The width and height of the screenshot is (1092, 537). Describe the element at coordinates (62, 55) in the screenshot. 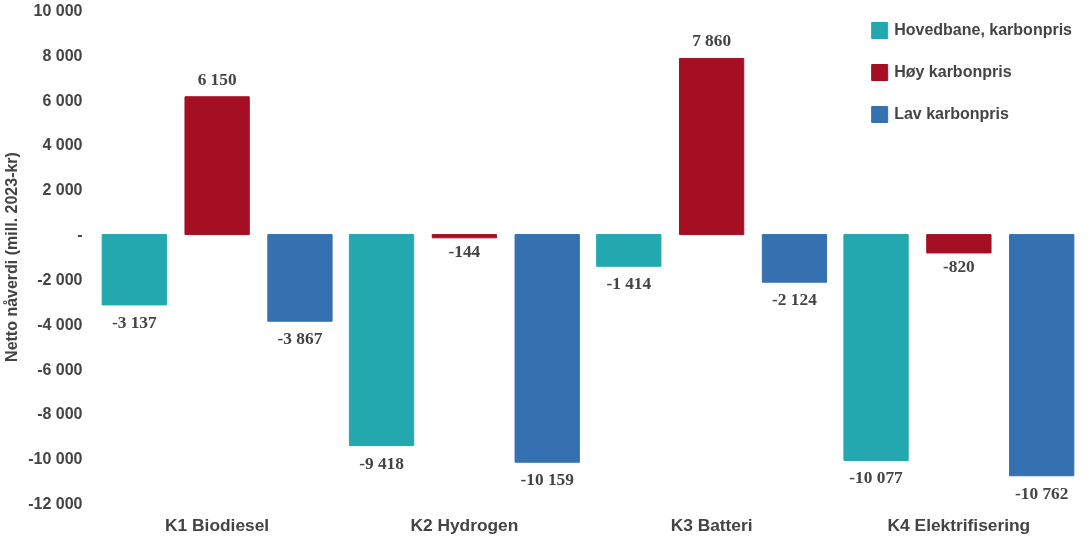

I see `y-tick-label: 8 000` at that location.